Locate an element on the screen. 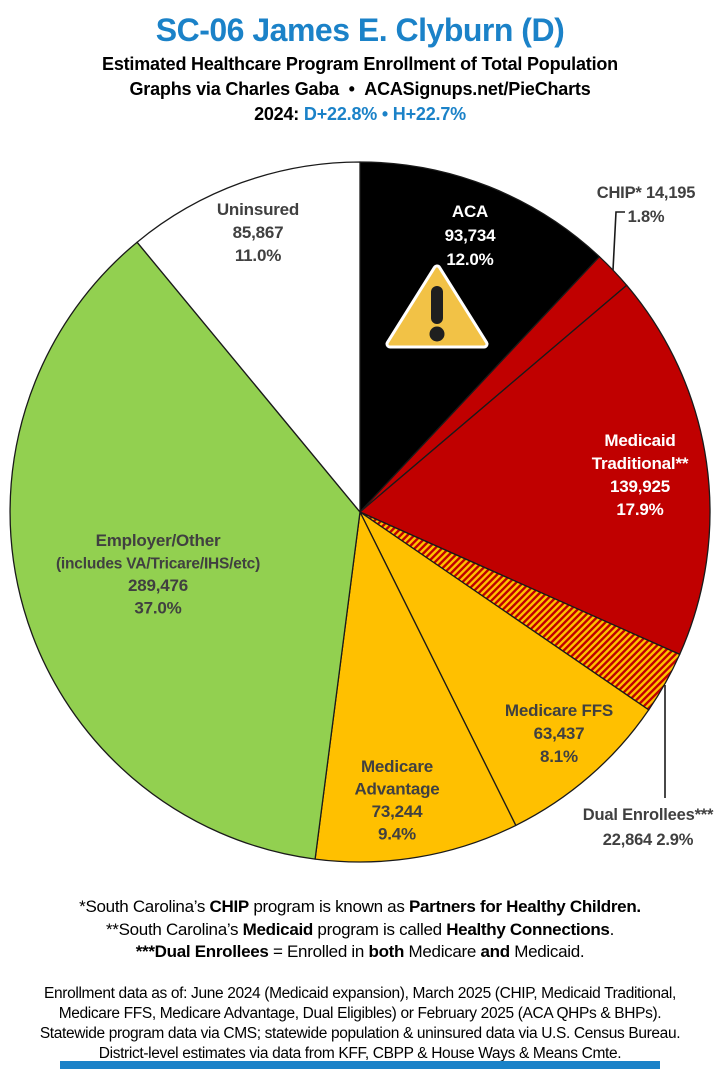 Image resolution: width=720 pixels, height=1070 pixels. warning-exclamation-bar is located at coordinates (437, 305).